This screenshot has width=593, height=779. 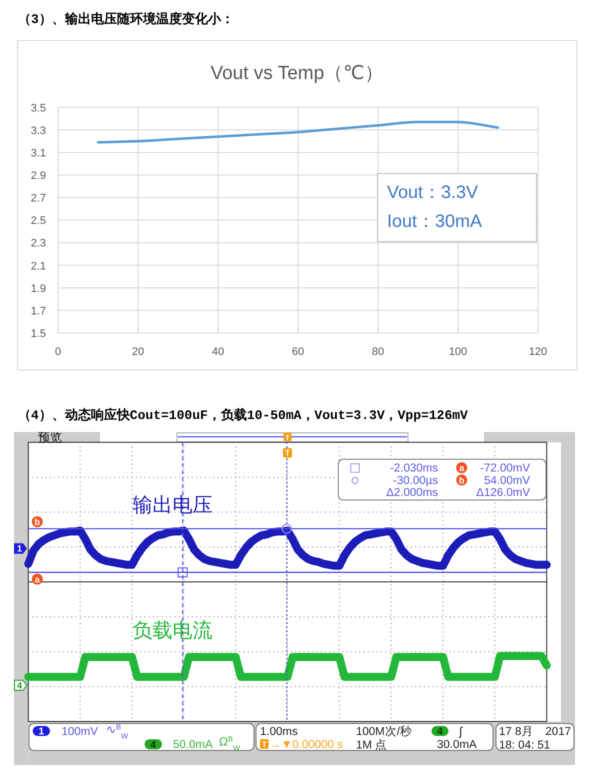 I want to click on y-tick-label: 2.7, so click(x=38, y=198).